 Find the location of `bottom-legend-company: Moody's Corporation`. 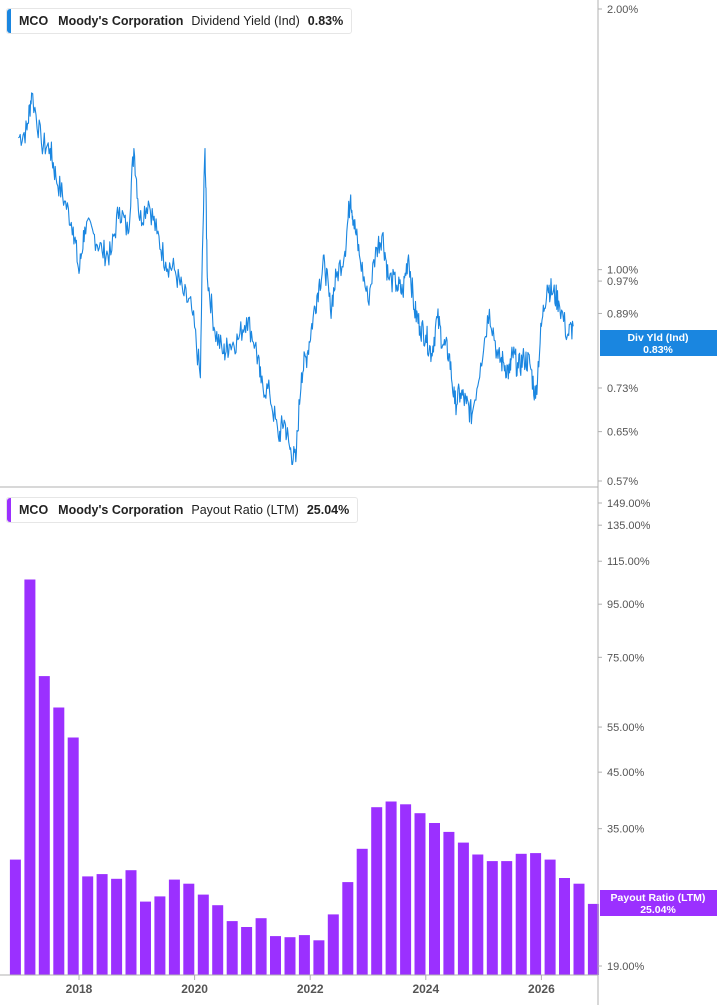

bottom-legend-company: Moody's Corporation is located at coordinates (121, 510).